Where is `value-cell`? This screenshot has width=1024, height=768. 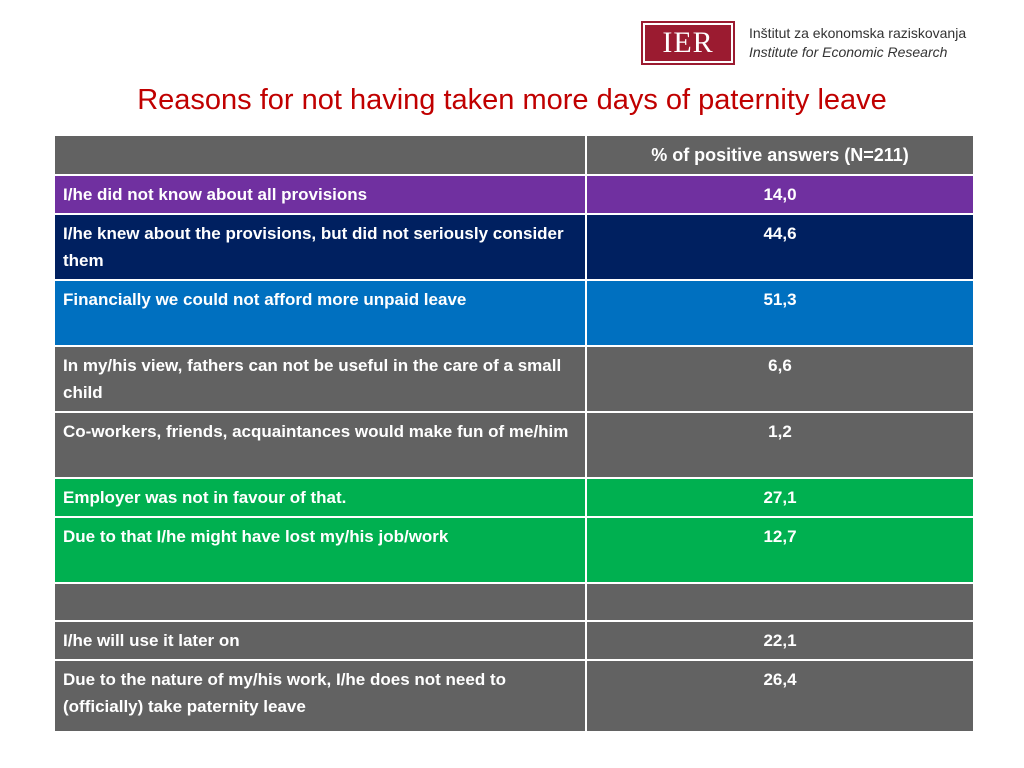 value-cell is located at coordinates (780, 602).